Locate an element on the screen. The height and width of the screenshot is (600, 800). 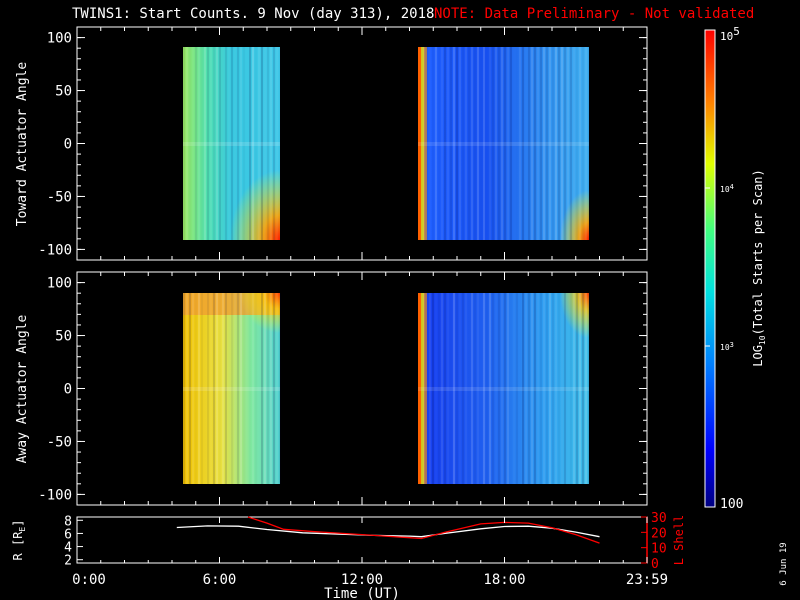
ephemeris-frame is located at coordinates (362, 540).